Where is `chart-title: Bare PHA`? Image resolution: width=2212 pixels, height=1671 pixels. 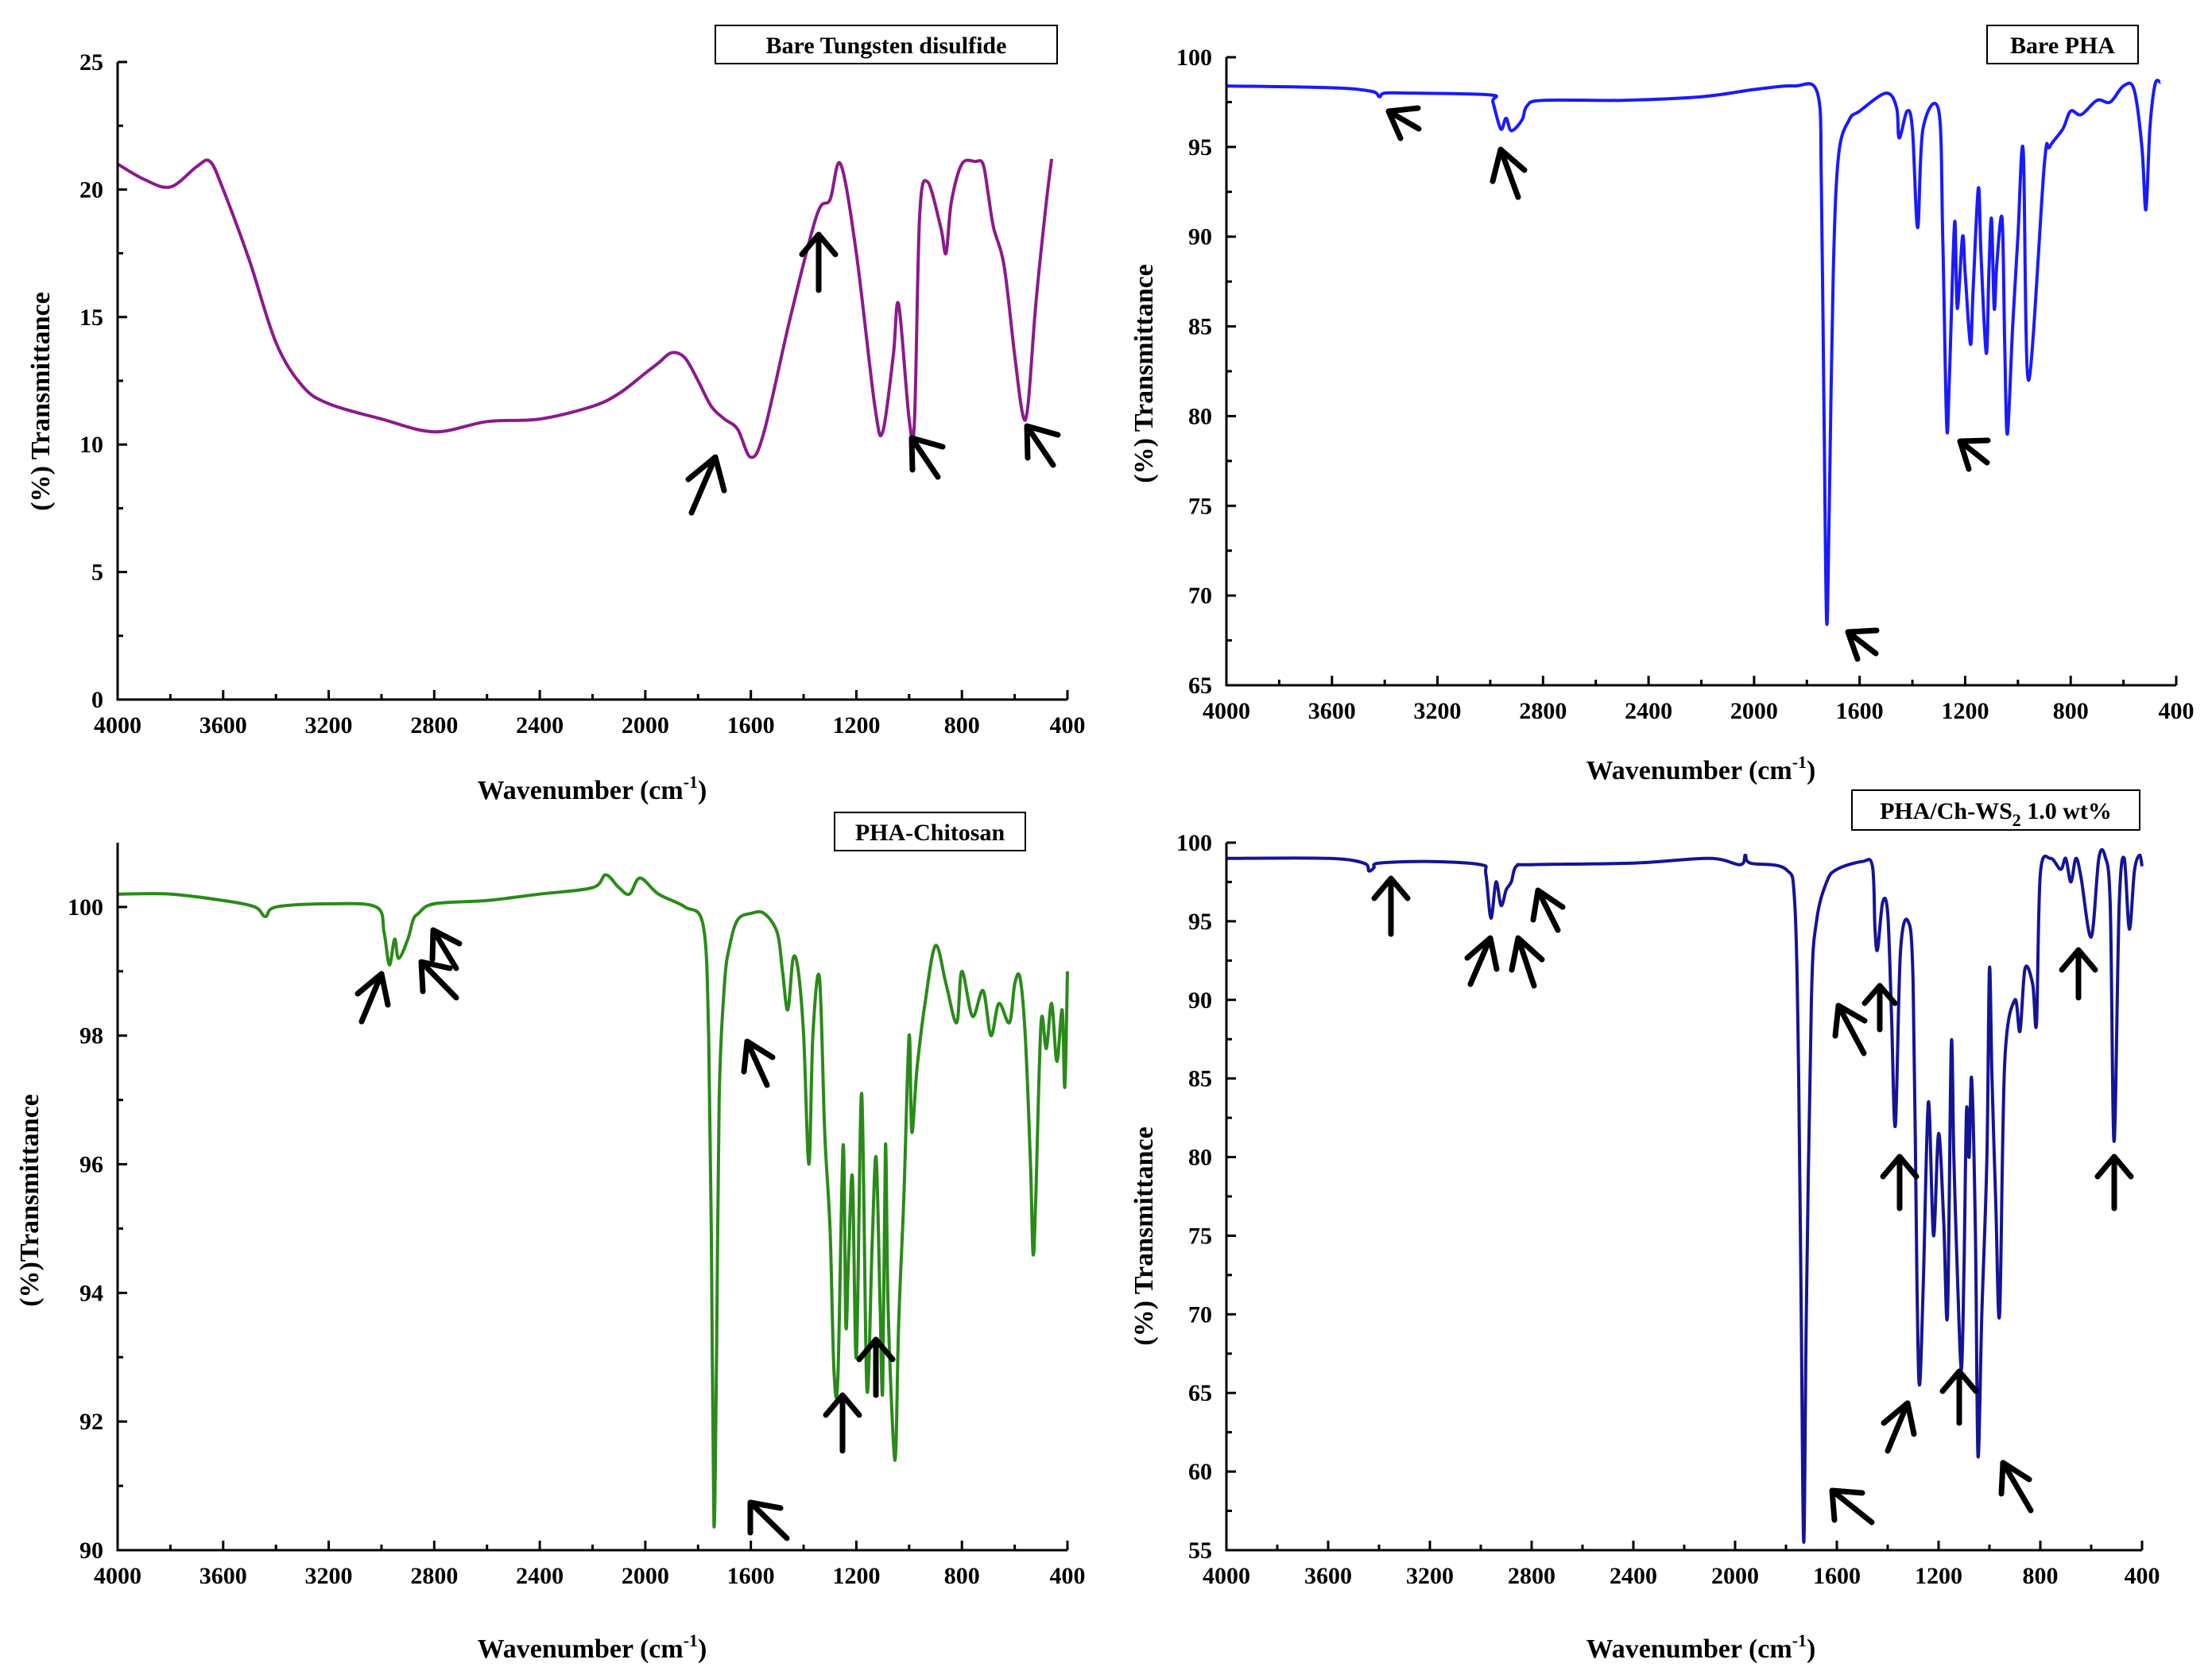
chart-title: Bare PHA is located at coordinates (2062, 46).